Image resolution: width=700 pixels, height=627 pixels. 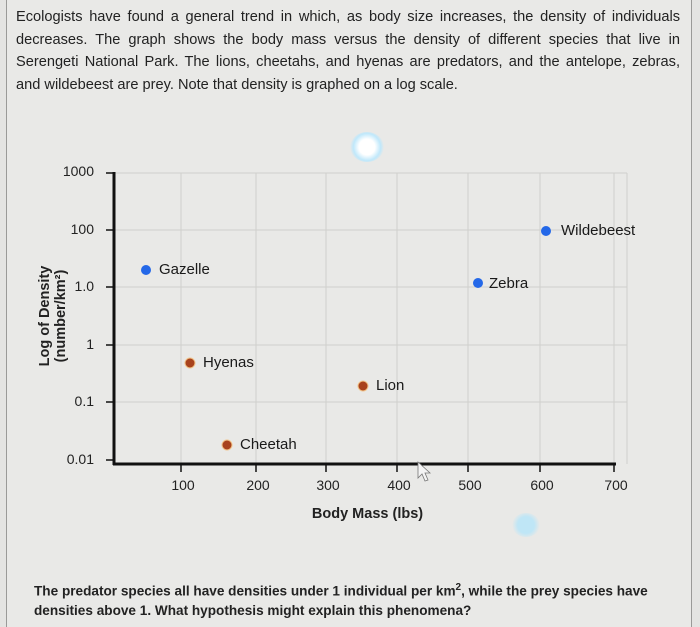 What do you see at coordinates (146, 270) in the screenshot?
I see `data-point-gazelle` at bounding box center [146, 270].